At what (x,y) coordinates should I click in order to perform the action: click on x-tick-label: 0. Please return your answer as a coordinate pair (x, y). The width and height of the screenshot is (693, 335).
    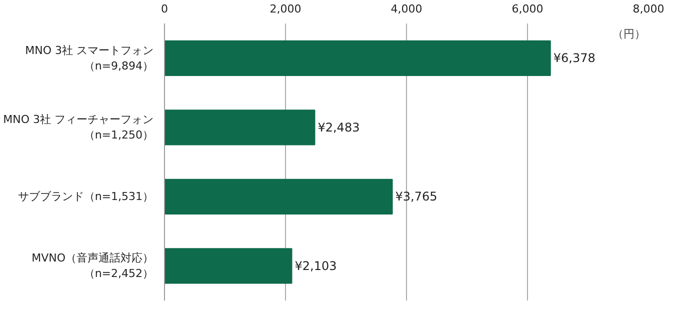
    Looking at the image, I should click on (164, 9).